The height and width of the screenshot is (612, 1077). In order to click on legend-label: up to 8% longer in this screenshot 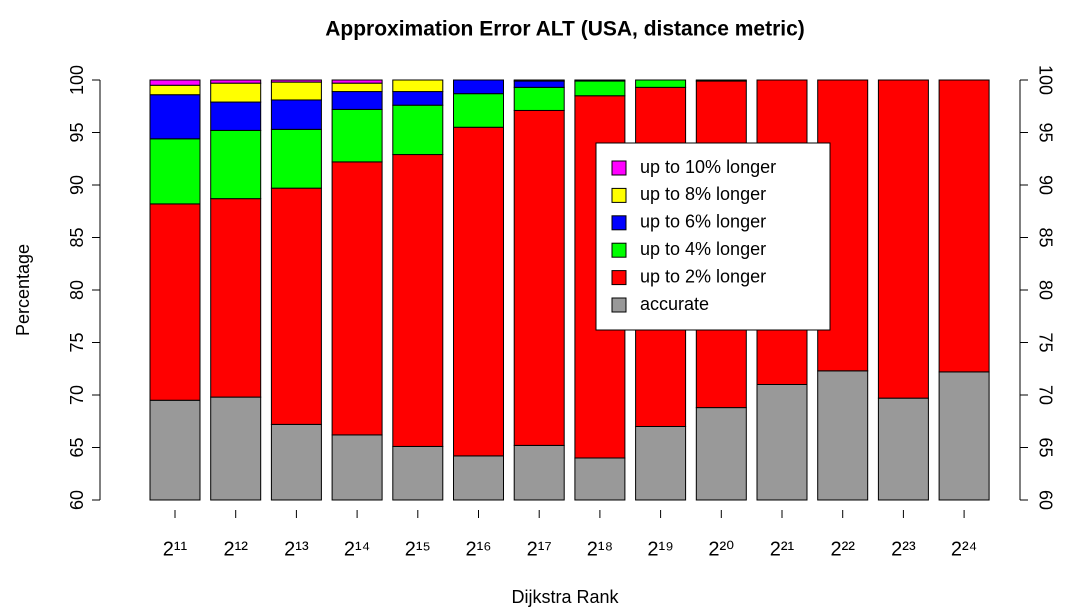, I will do `click(703, 194)`.